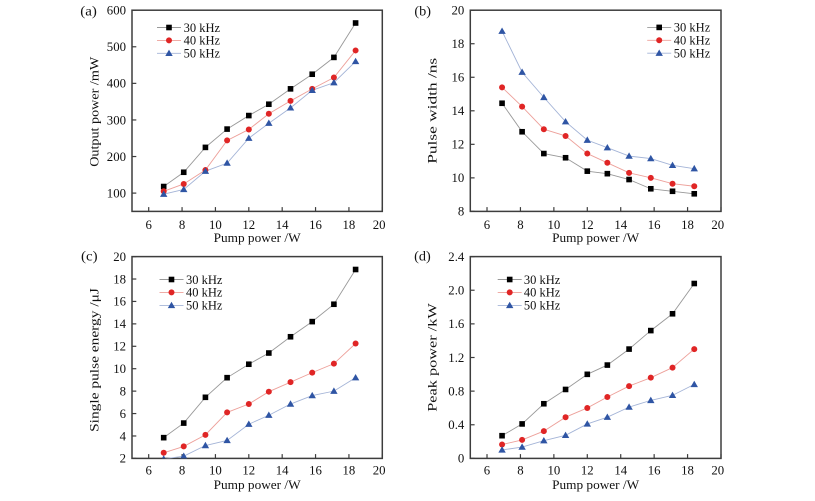  I want to click on svg-text: 600, so click(116, 11).